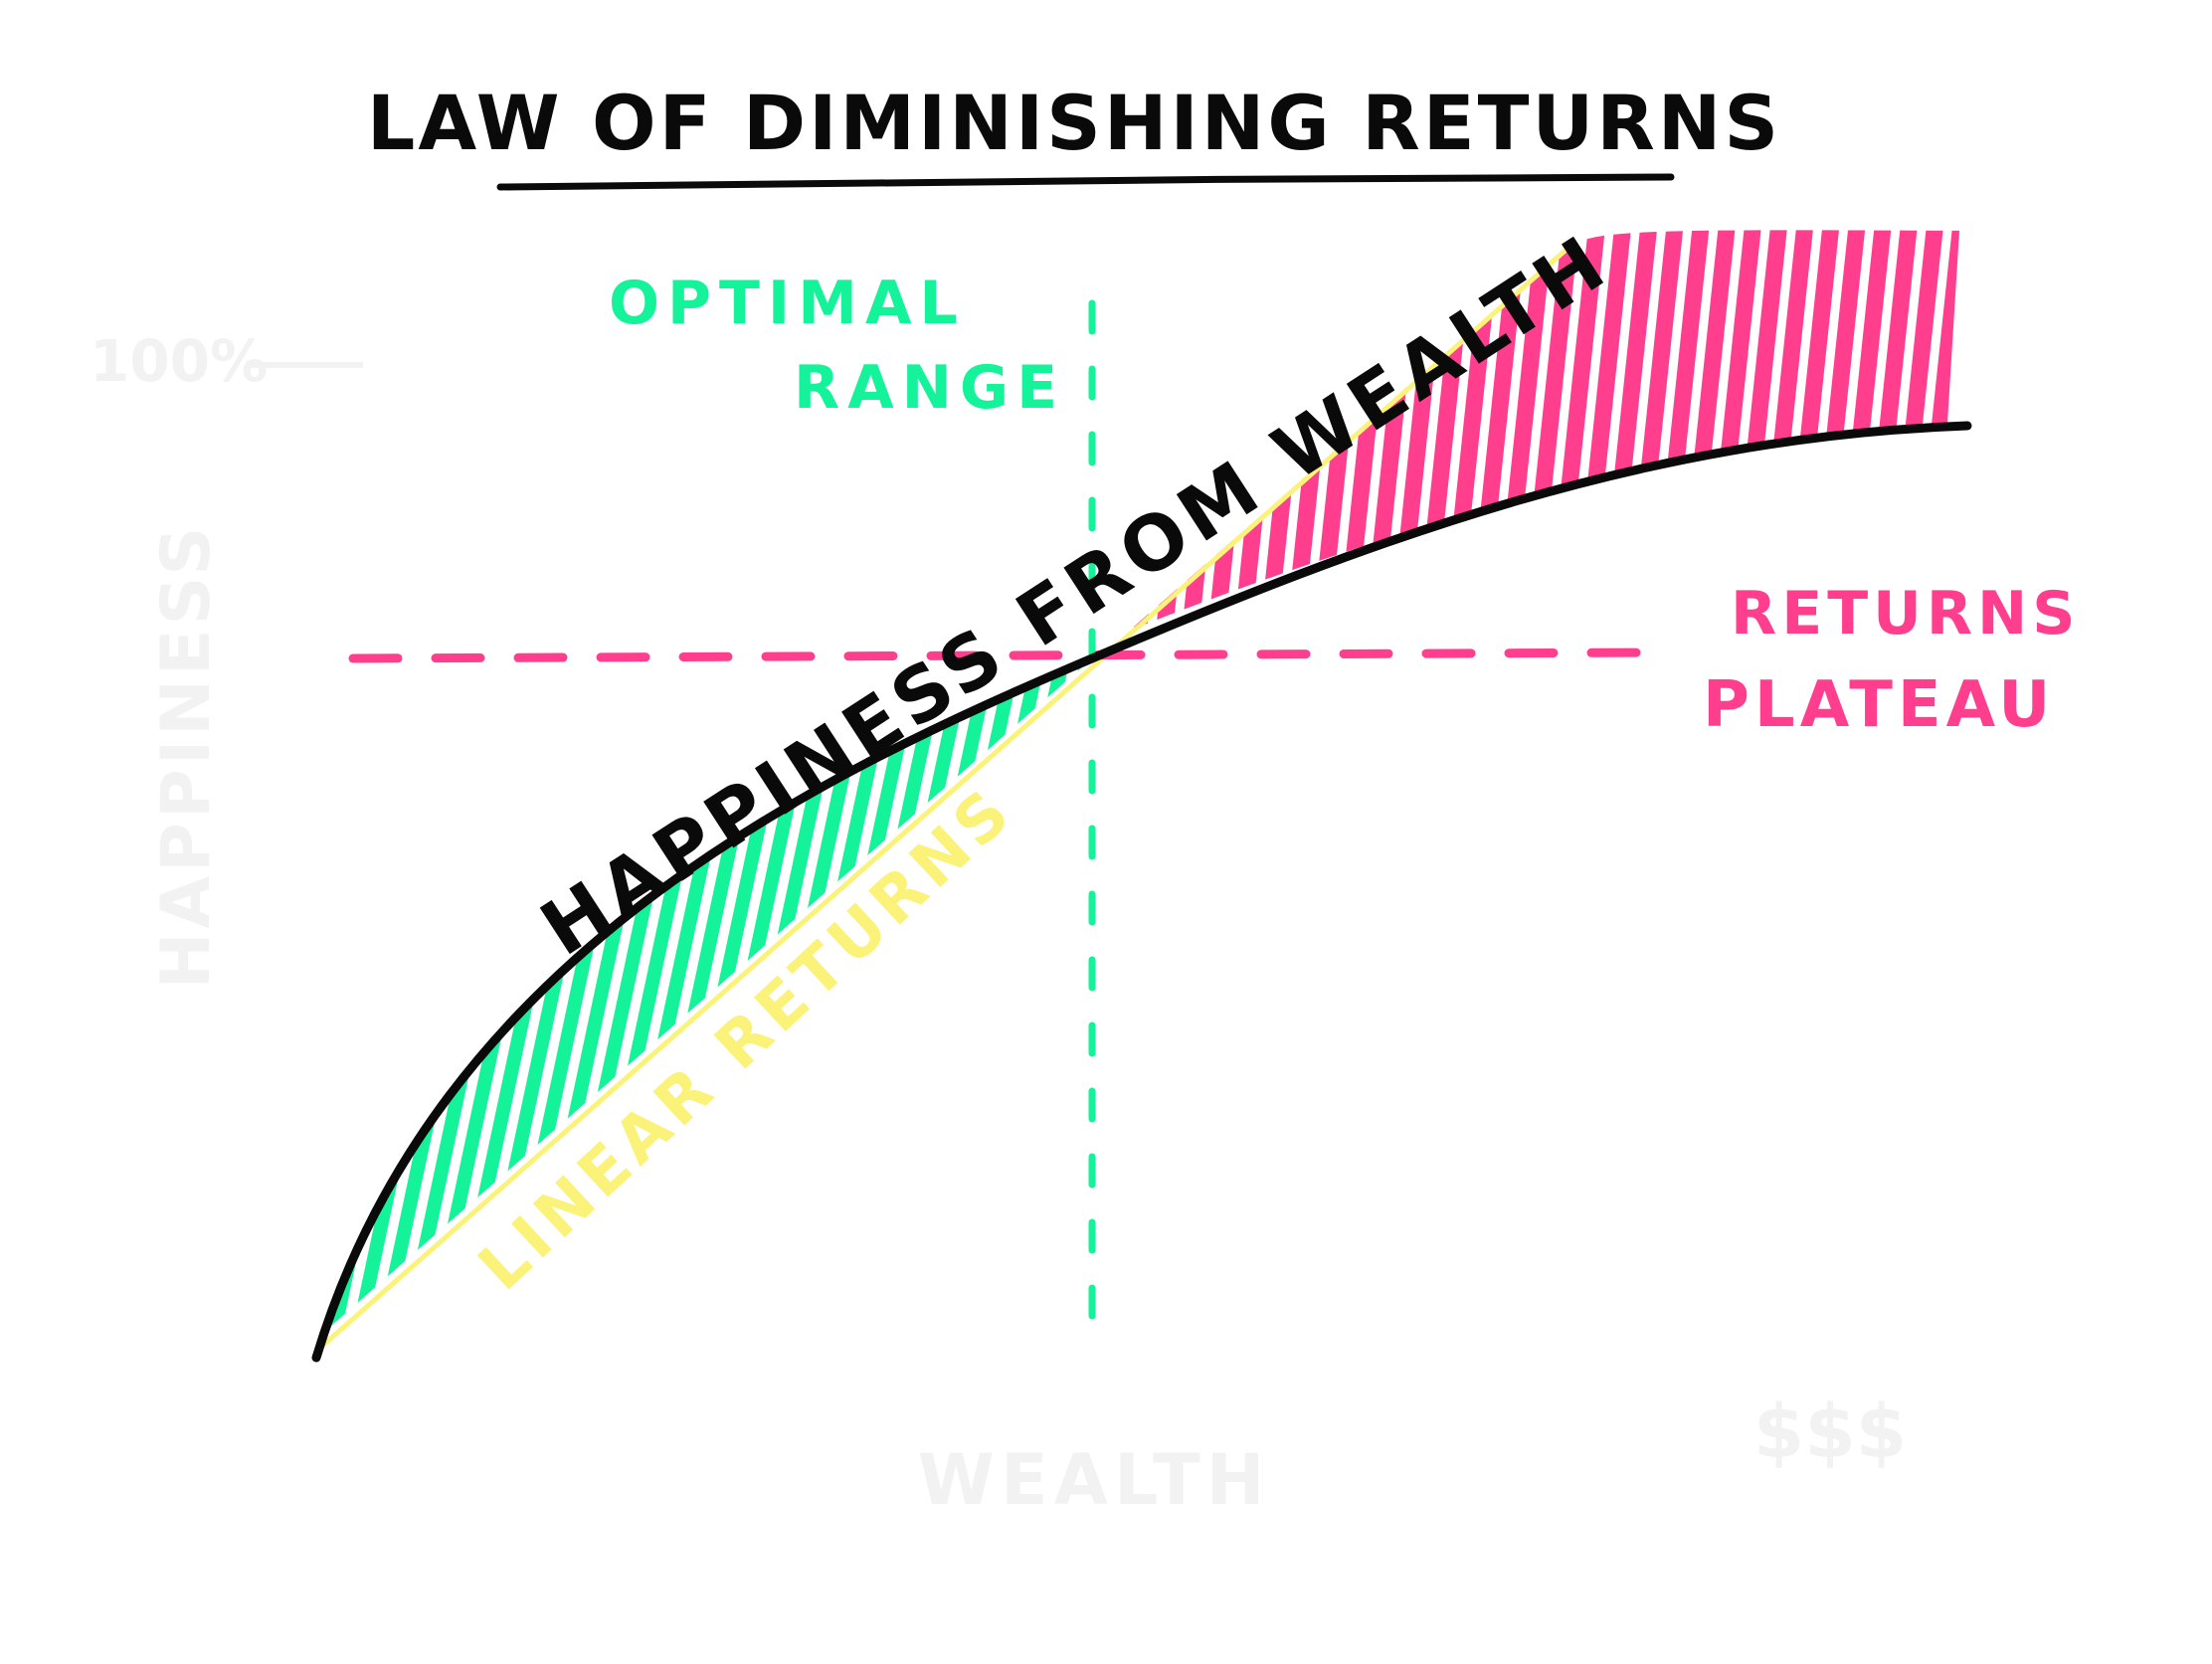 The height and width of the screenshot is (1664, 2212). What do you see at coordinates (1006, 655) in the screenshot?
I see `plateau-dashed-line` at bounding box center [1006, 655].